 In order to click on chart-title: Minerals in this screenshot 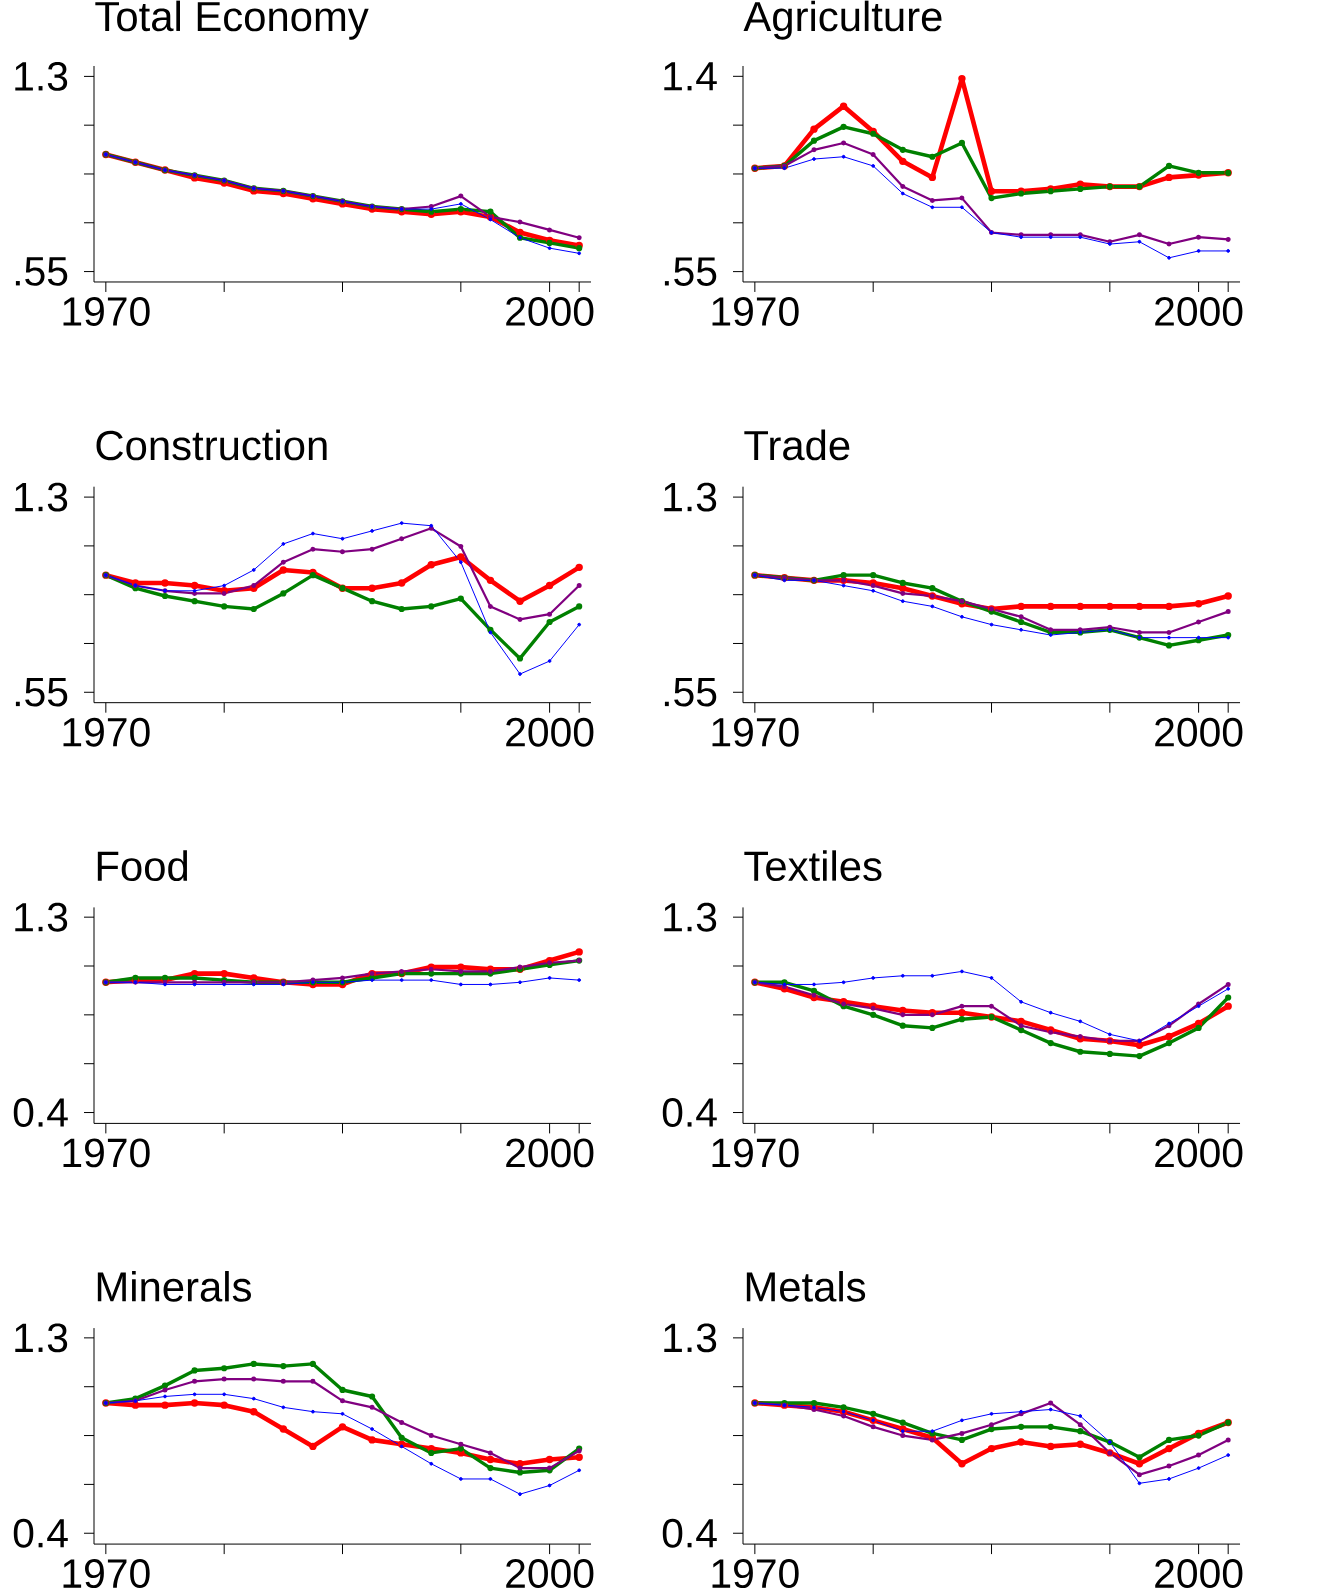, I will do `click(174, 1286)`.